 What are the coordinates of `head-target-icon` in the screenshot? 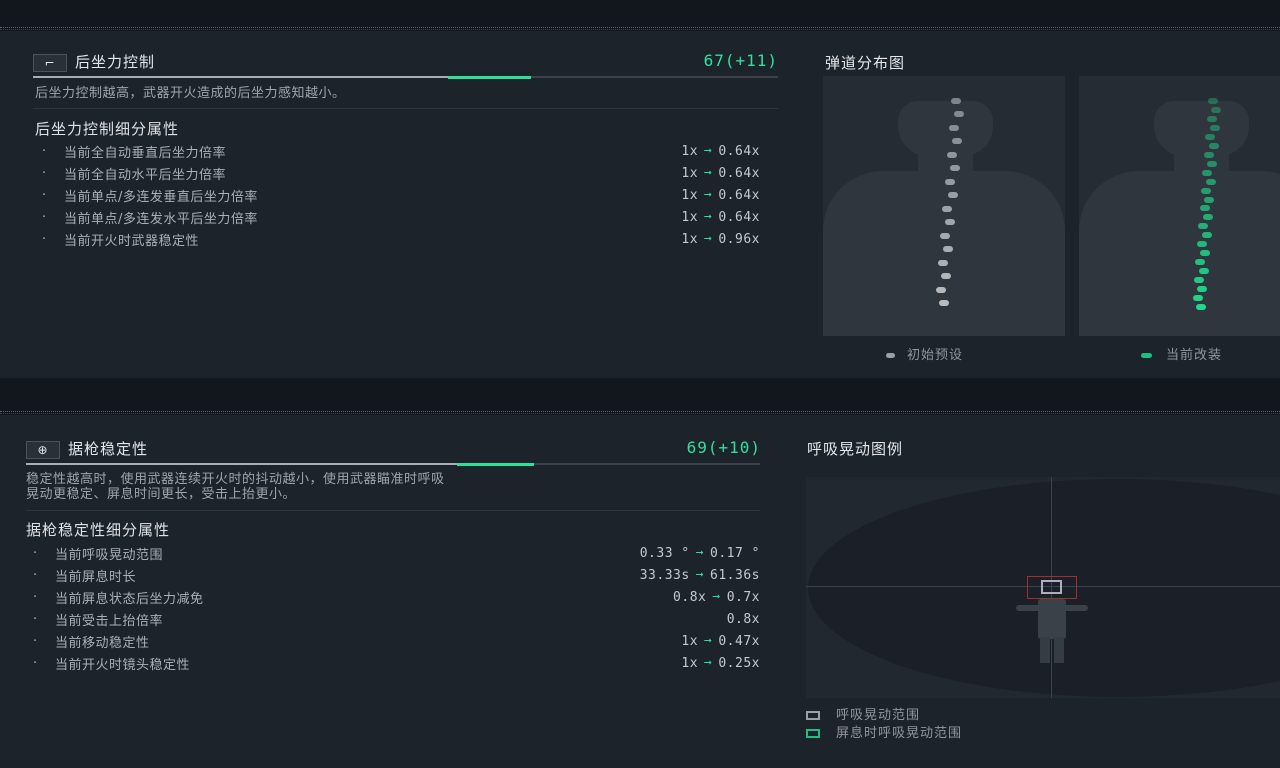 It's located at (1051, 587).